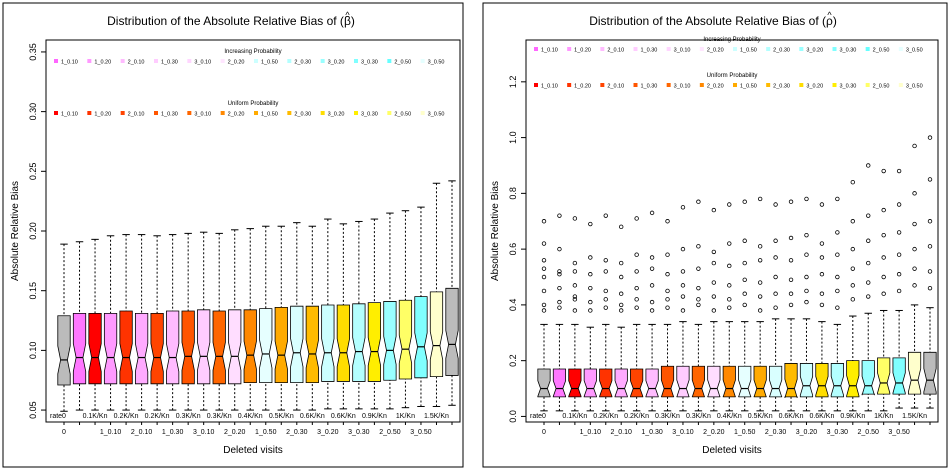  Describe the element at coordinates (202, 63) in the screenshot. I see `legend-label-increasing: 3_0.10` at that location.